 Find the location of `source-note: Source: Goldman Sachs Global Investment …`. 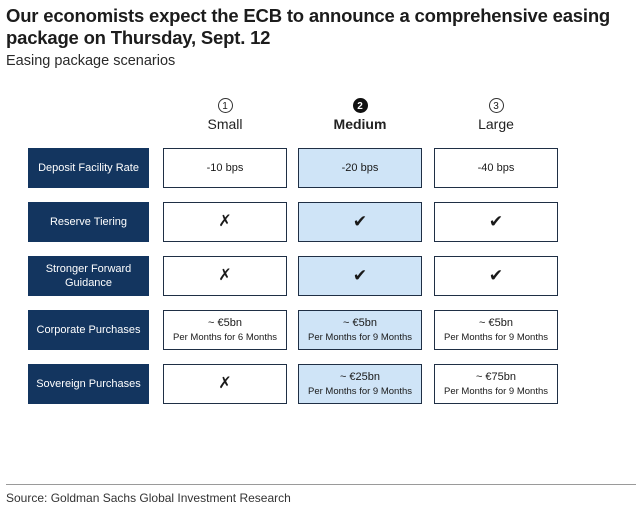

source-note: Source: Goldman Sachs Global Investment … is located at coordinates (148, 498).